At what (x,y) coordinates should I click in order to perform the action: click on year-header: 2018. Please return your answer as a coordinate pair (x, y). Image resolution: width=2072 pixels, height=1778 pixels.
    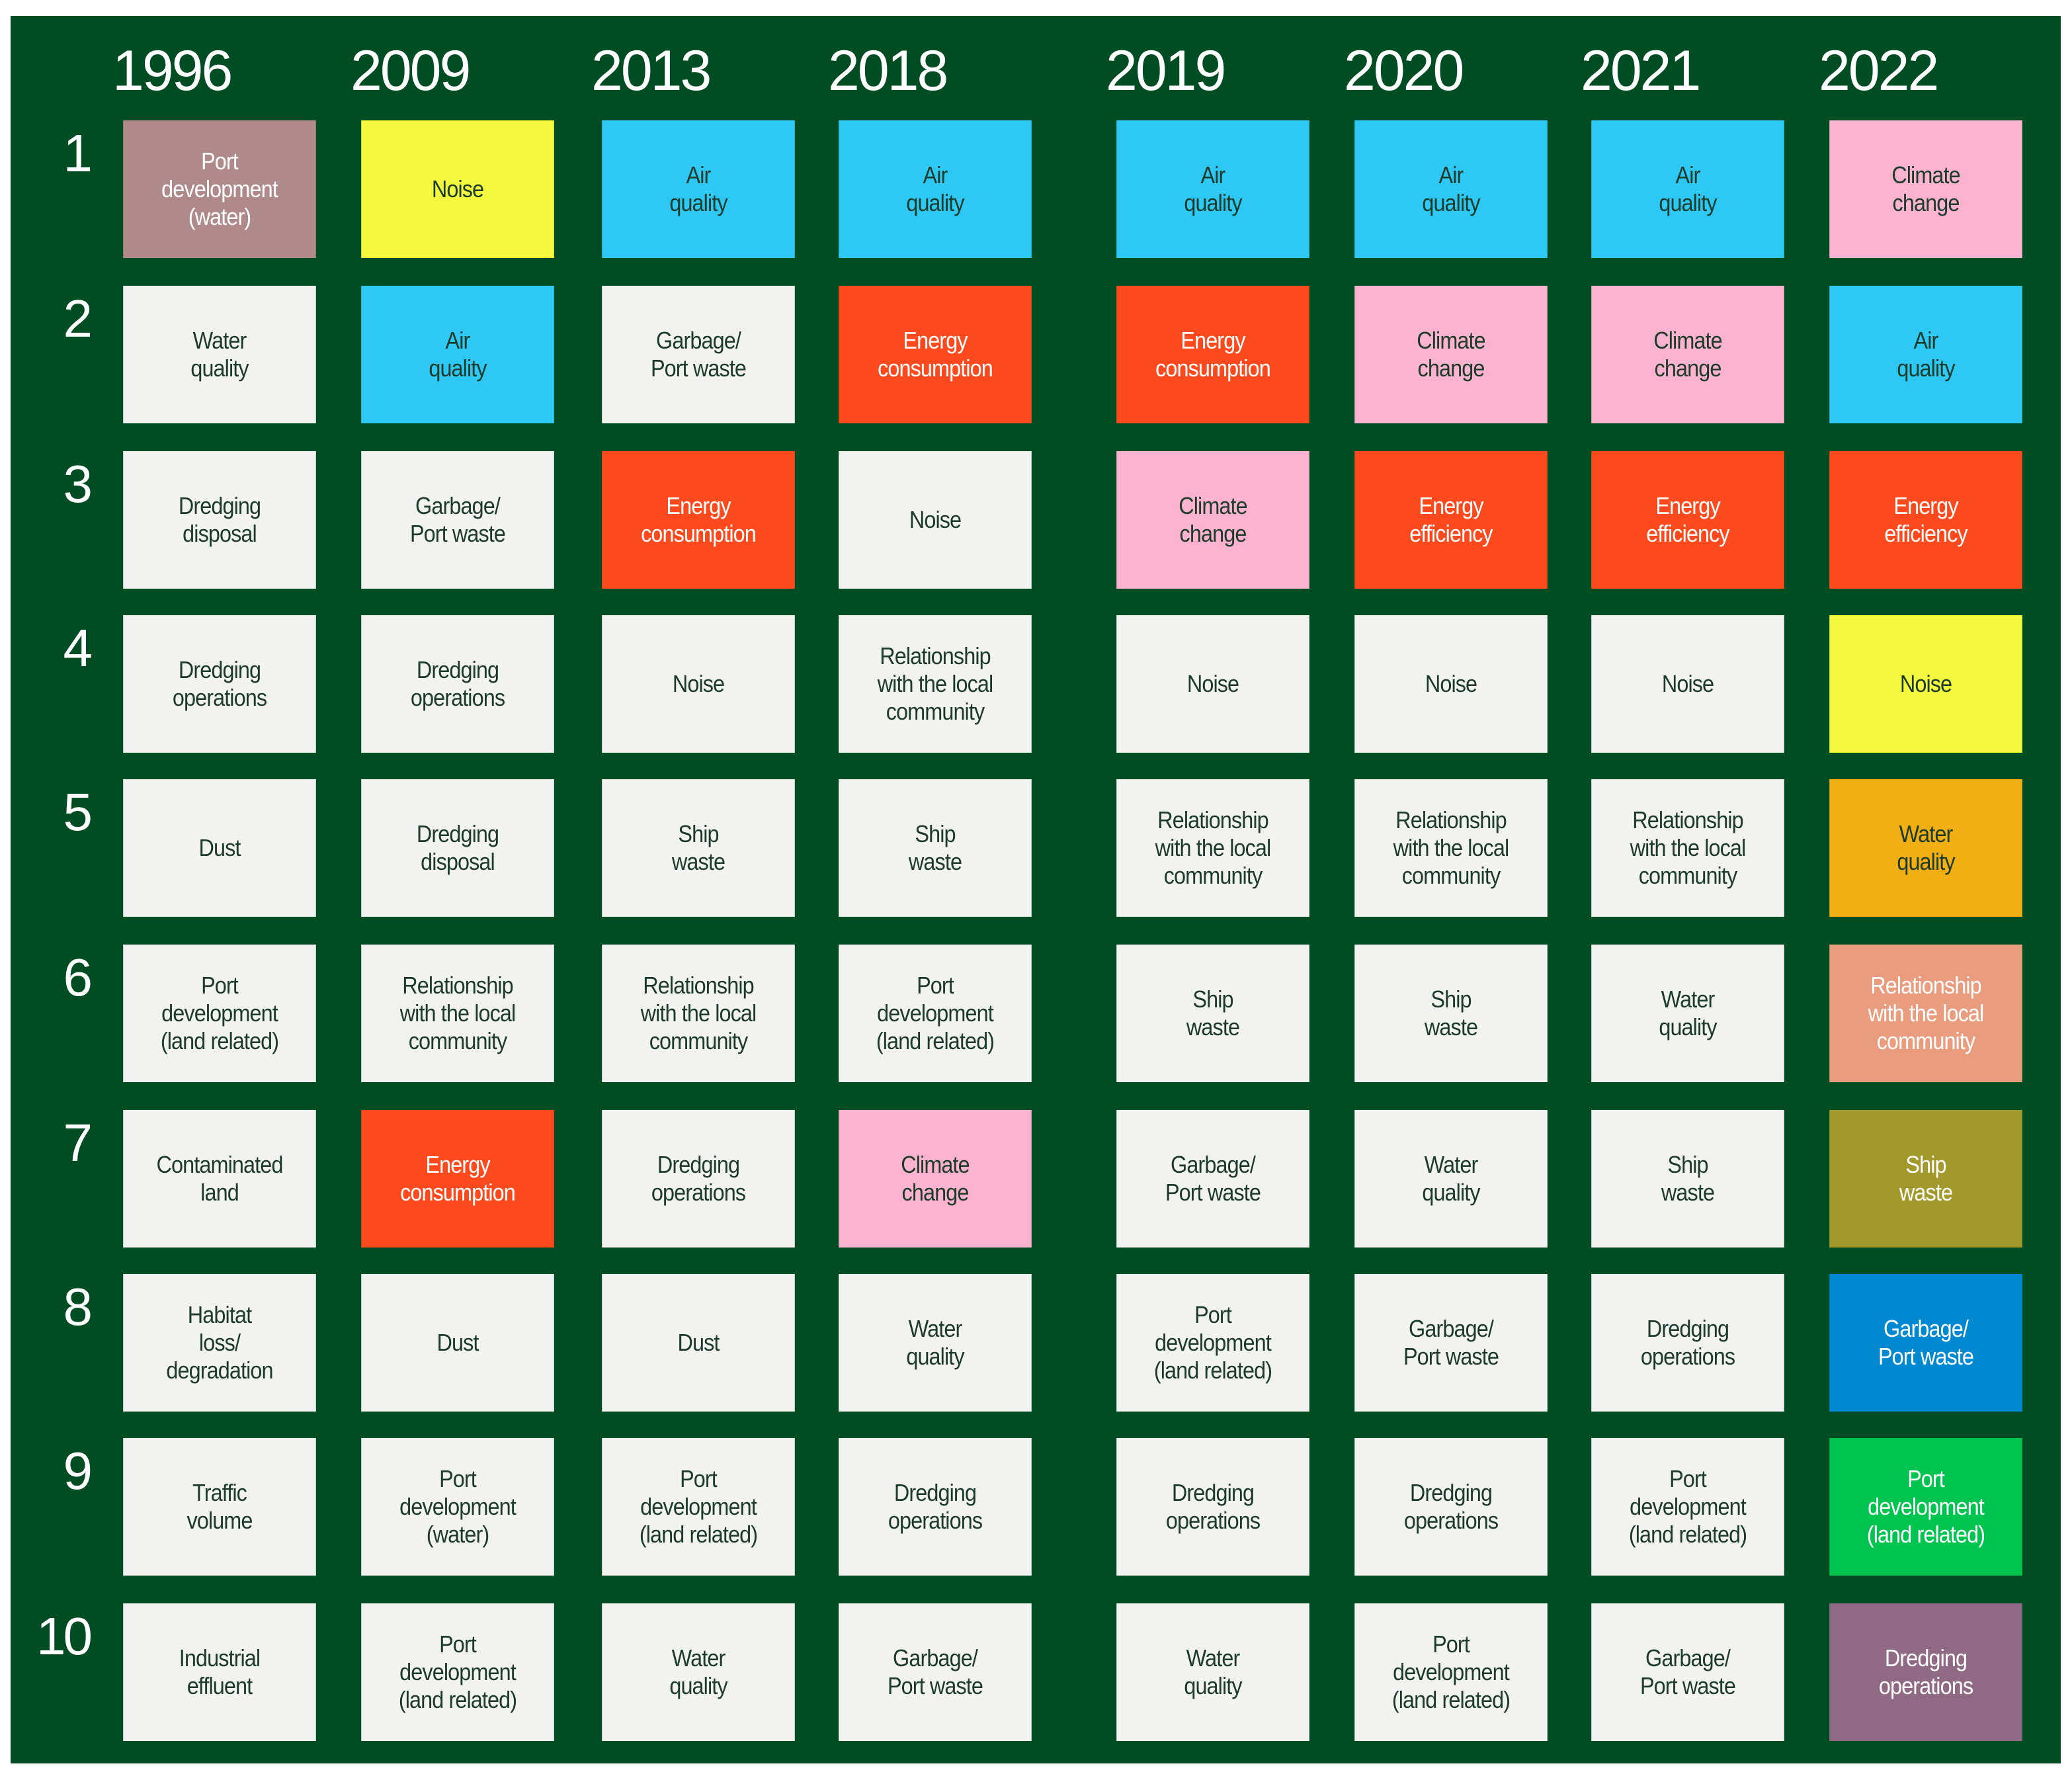
    Looking at the image, I should click on (888, 71).